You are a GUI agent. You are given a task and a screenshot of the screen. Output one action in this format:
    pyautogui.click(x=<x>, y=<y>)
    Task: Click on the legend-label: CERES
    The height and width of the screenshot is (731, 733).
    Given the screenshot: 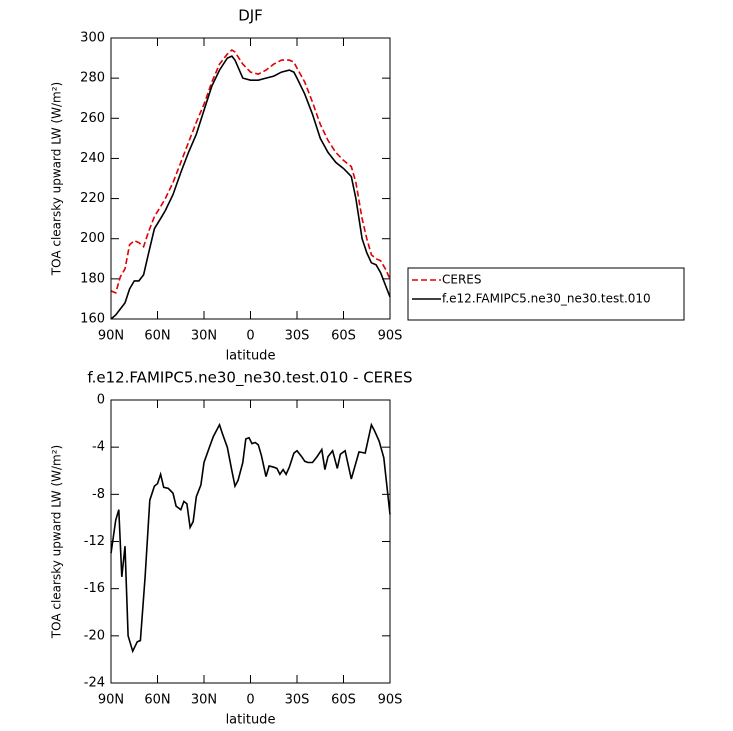 What is the action you would take?
    pyautogui.click(x=462, y=280)
    